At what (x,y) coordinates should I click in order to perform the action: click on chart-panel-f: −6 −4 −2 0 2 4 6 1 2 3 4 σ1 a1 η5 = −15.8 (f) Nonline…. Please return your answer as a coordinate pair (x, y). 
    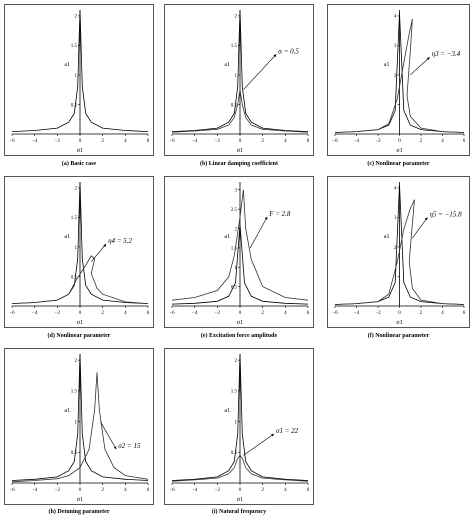
    Looking at the image, I should click on (398, 260).